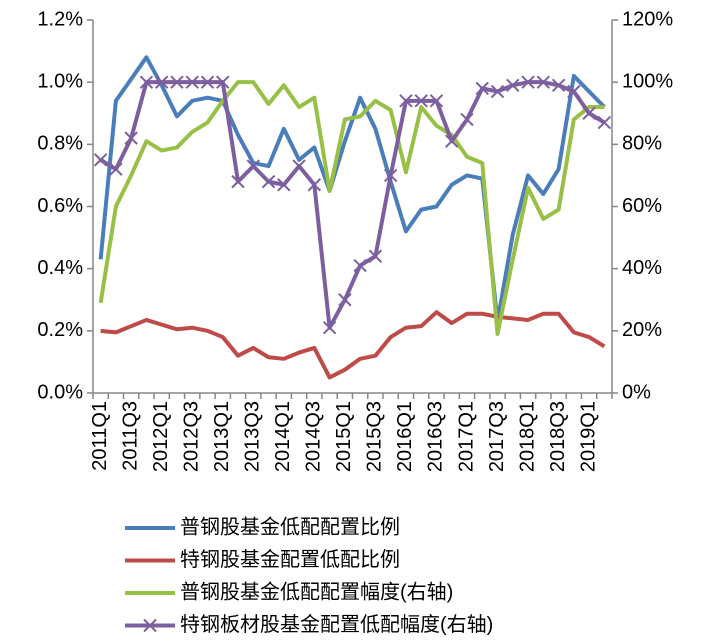  What do you see at coordinates (290, 526) in the screenshot?
I see `legend-label: 普钢股基金低配配置比例` at bounding box center [290, 526].